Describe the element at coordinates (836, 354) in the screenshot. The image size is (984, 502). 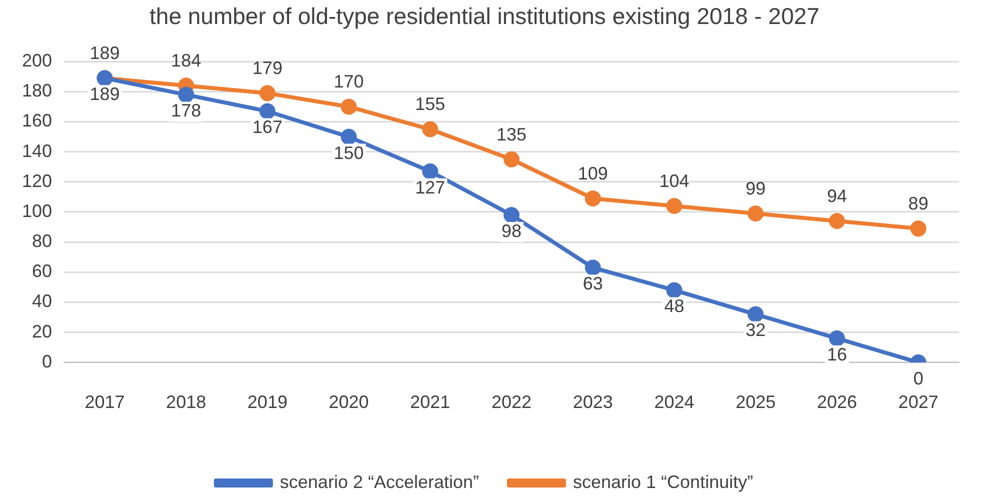
I see `data-label: 16` at that location.